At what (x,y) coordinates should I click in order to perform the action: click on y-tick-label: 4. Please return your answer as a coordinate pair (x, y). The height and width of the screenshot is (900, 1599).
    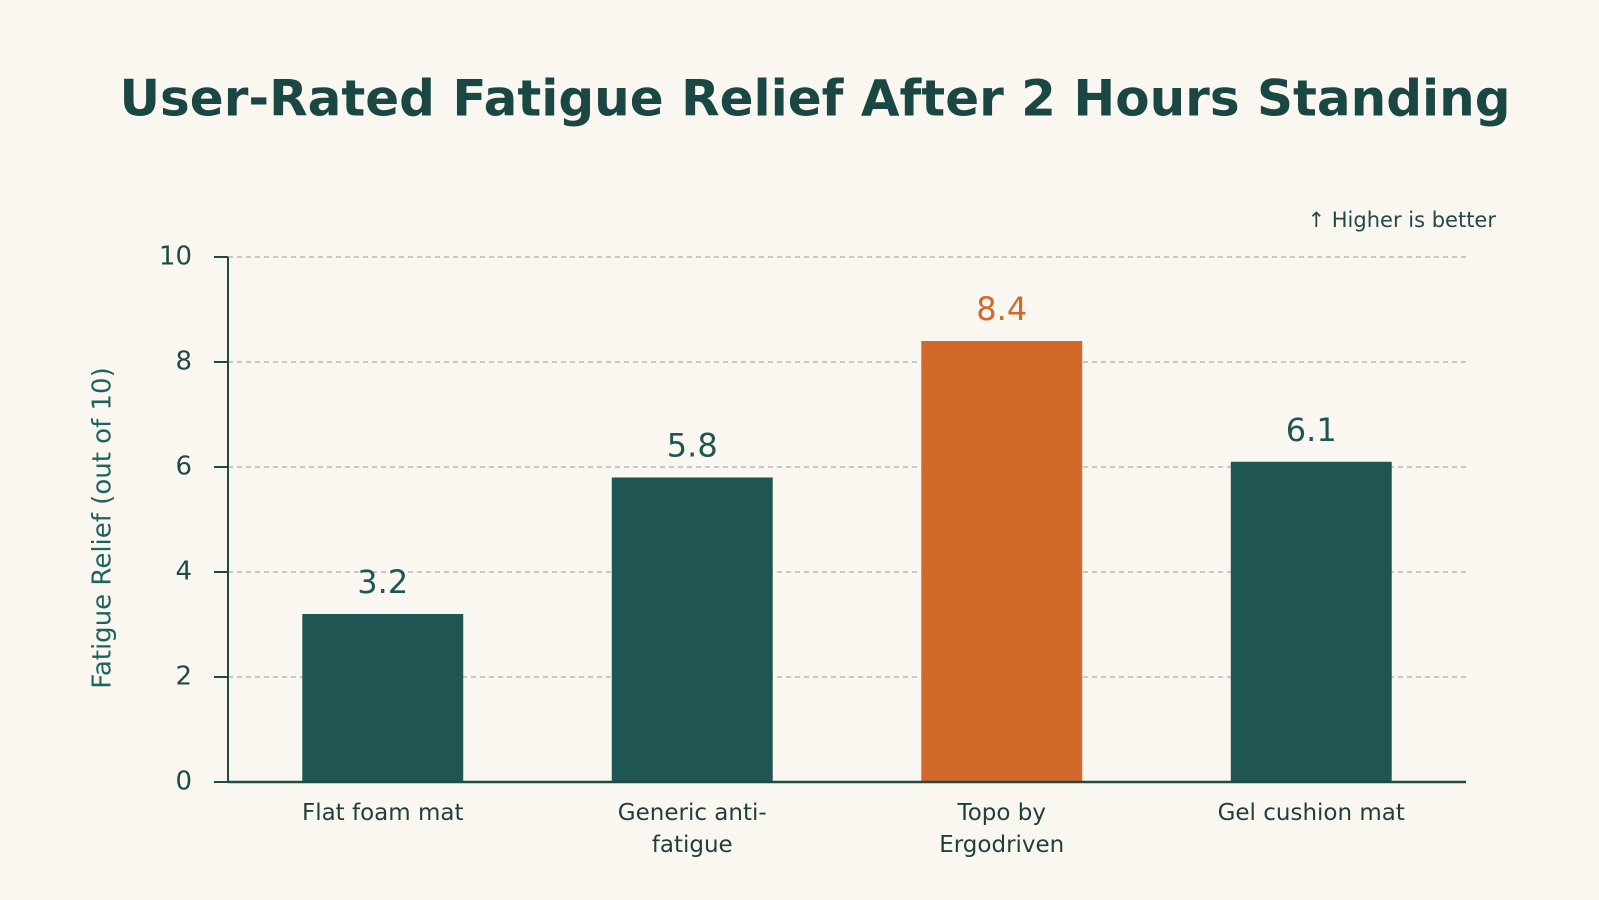
    Looking at the image, I should click on (183, 572).